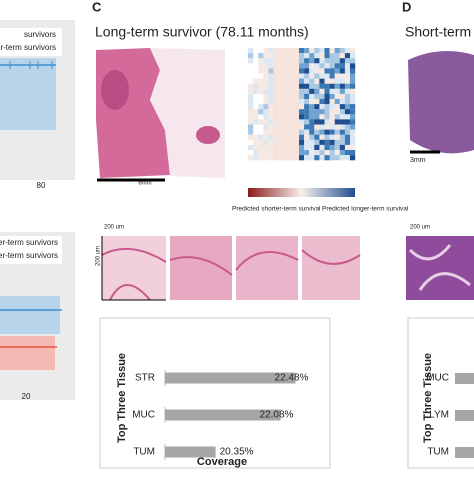  I want to click on confidence-band, so click(28, 94).